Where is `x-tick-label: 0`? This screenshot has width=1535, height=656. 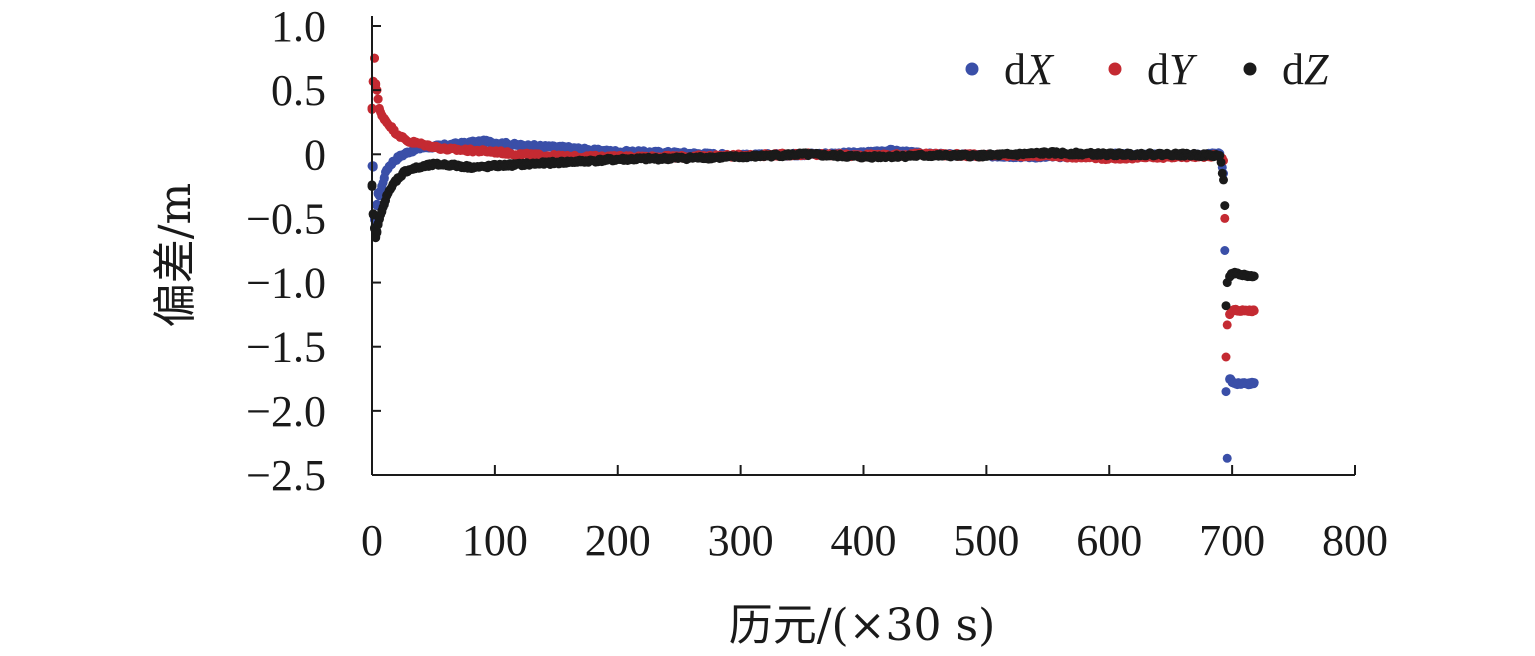 x-tick-label: 0 is located at coordinates (372, 540).